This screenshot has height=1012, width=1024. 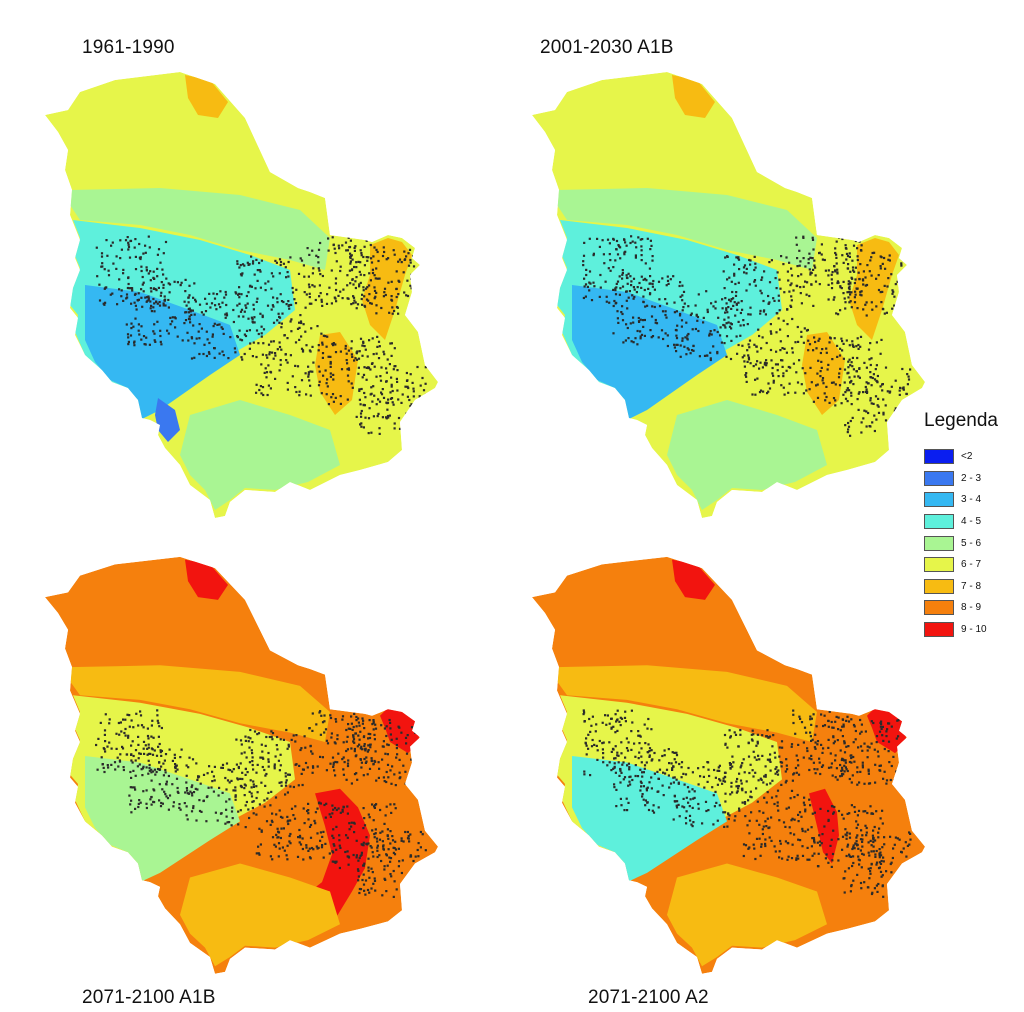 I want to click on legend-label: 6 - 7, so click(x=971, y=565).